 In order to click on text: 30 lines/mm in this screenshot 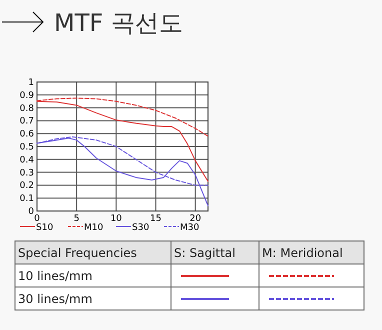, I will do `click(55, 299)`.